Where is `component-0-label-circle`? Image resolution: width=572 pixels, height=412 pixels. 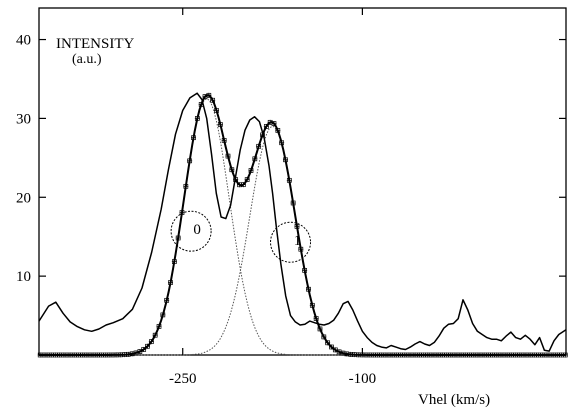 component-0-label-circle is located at coordinates (191, 231).